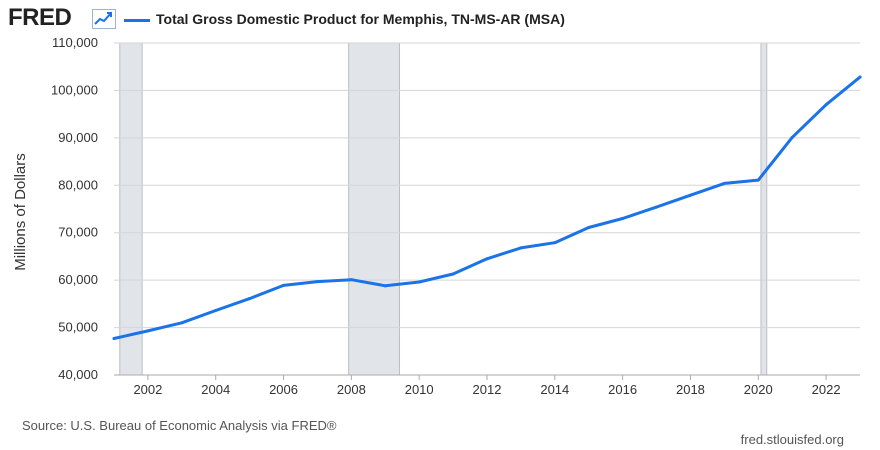 Image resolution: width=880 pixels, height=450 pixels. Describe the element at coordinates (622, 389) in the screenshot. I see `x-tick-label: 2016` at that location.